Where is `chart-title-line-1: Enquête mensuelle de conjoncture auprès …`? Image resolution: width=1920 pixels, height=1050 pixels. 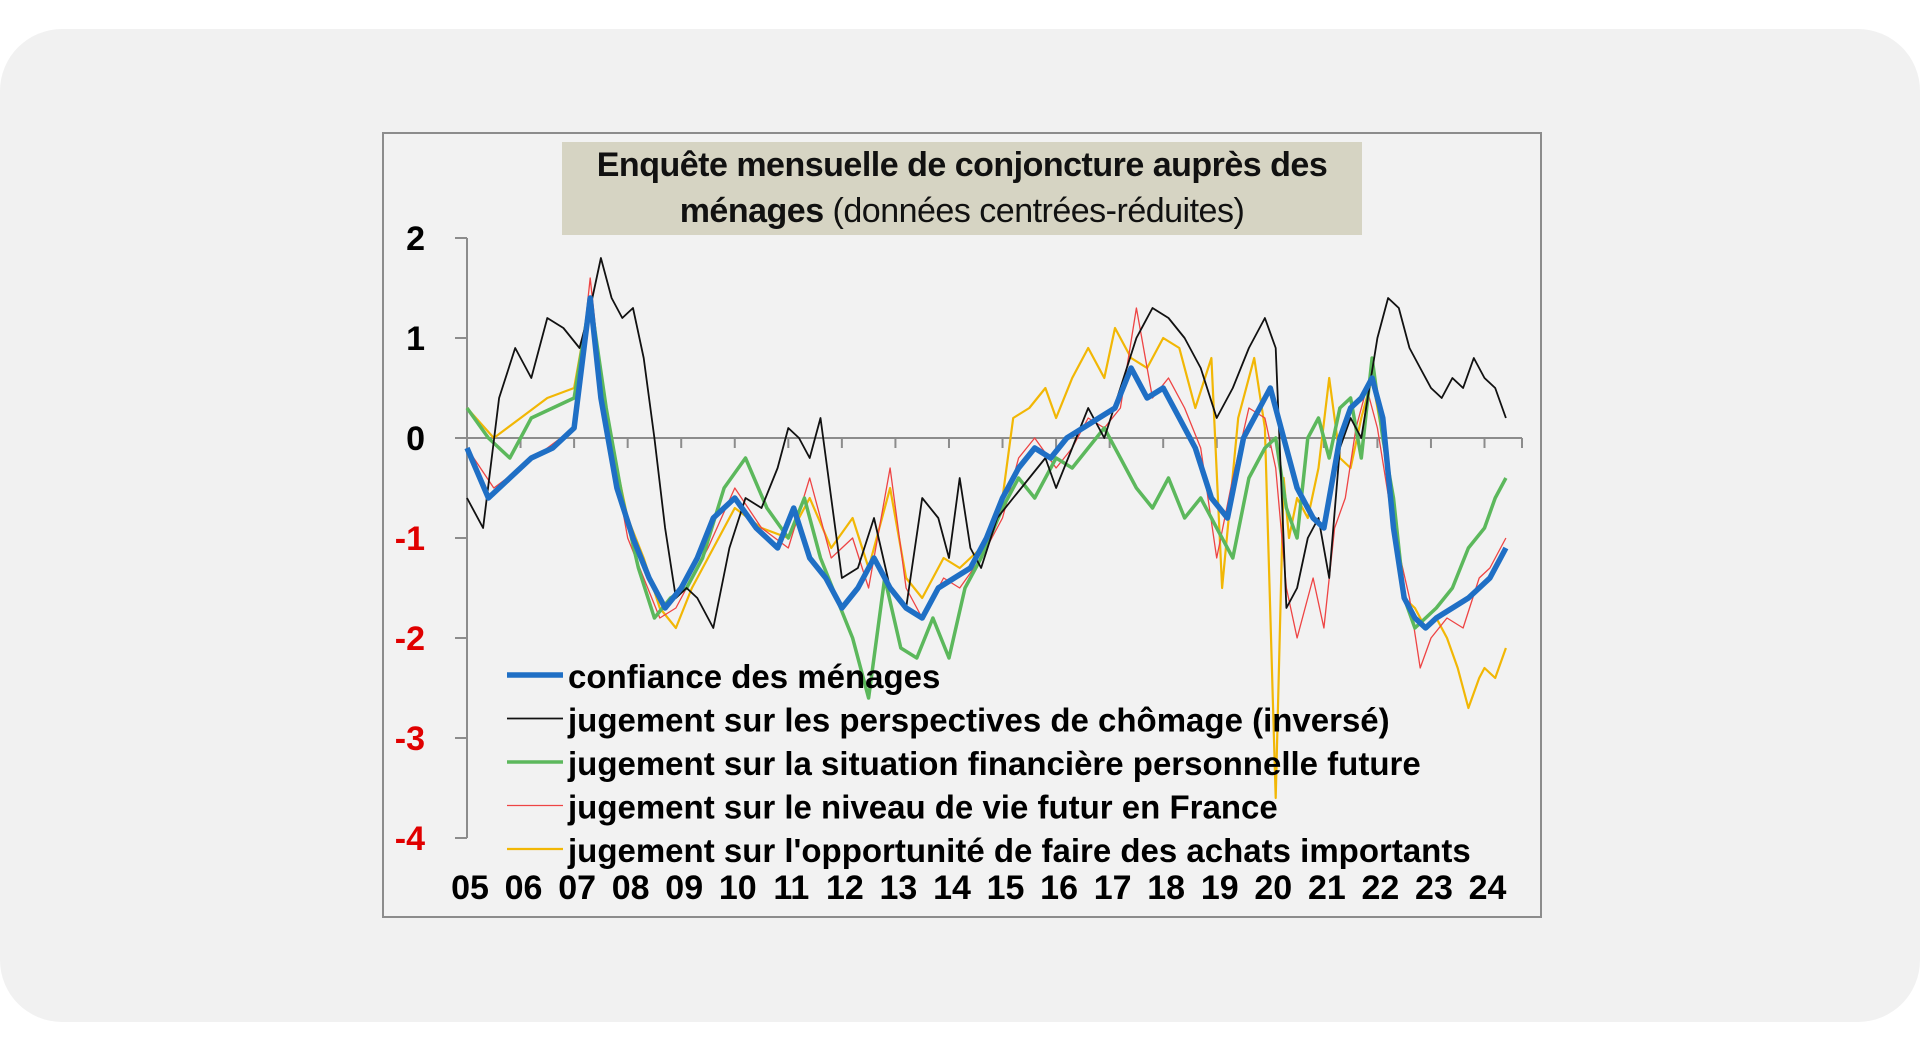 chart-title-line-1: Enquête mensuelle de conjoncture auprès … is located at coordinates (962, 165).